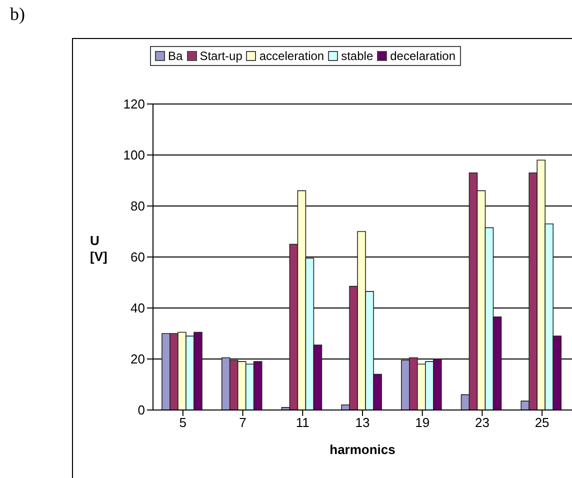 The height and width of the screenshot is (478, 572). Describe the element at coordinates (141, 410) in the screenshot. I see `y-tick-label: 0` at that location.